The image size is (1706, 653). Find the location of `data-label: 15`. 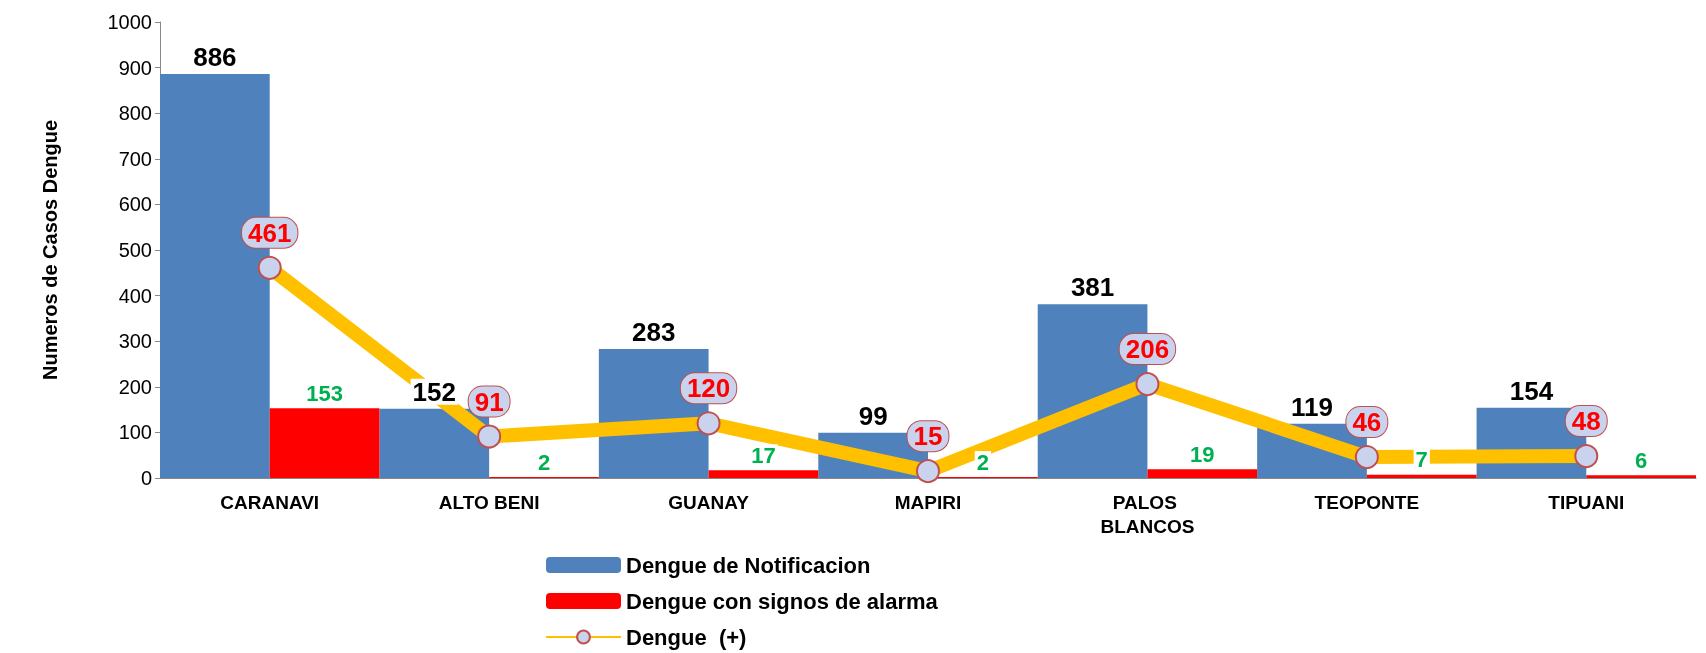

data-label: 15 is located at coordinates (928, 436).